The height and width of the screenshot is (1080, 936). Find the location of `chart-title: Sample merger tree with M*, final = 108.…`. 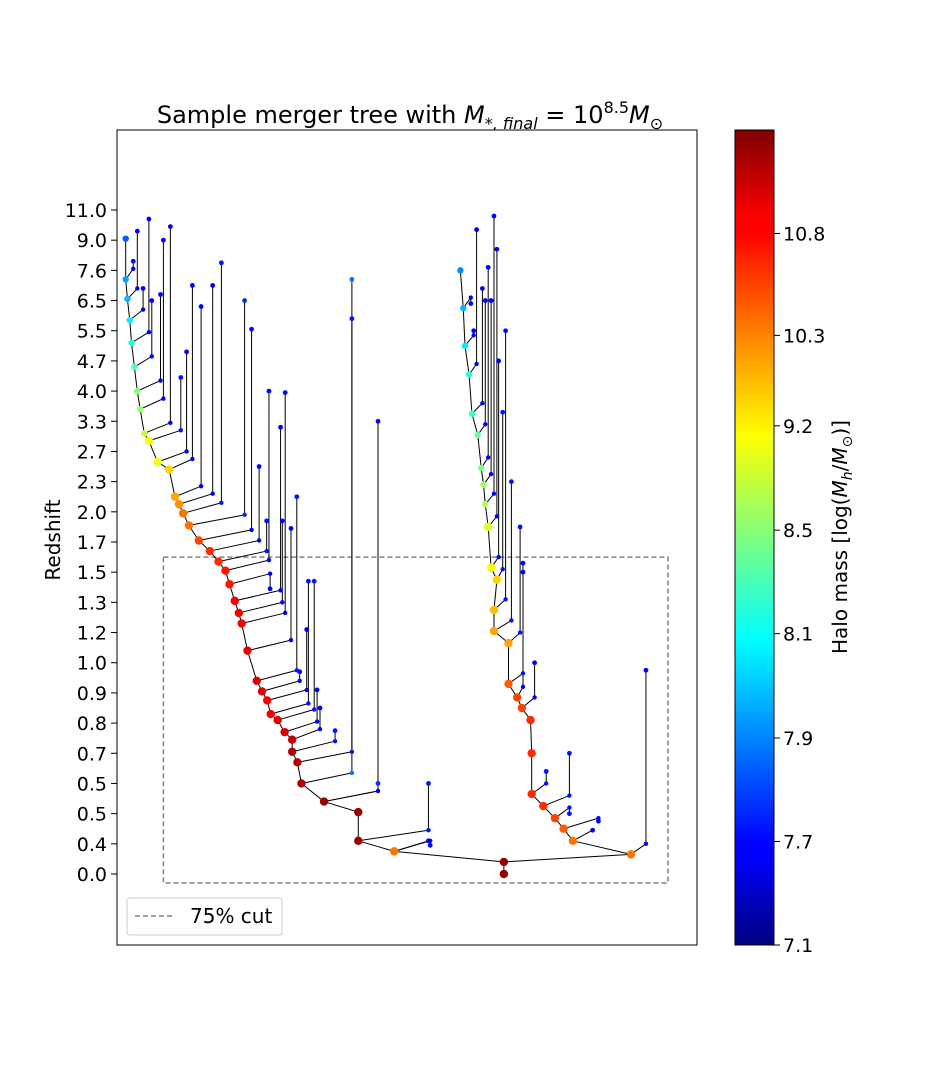

chart-title: Sample merger tree with M*, final = 108.… is located at coordinates (410, 115).